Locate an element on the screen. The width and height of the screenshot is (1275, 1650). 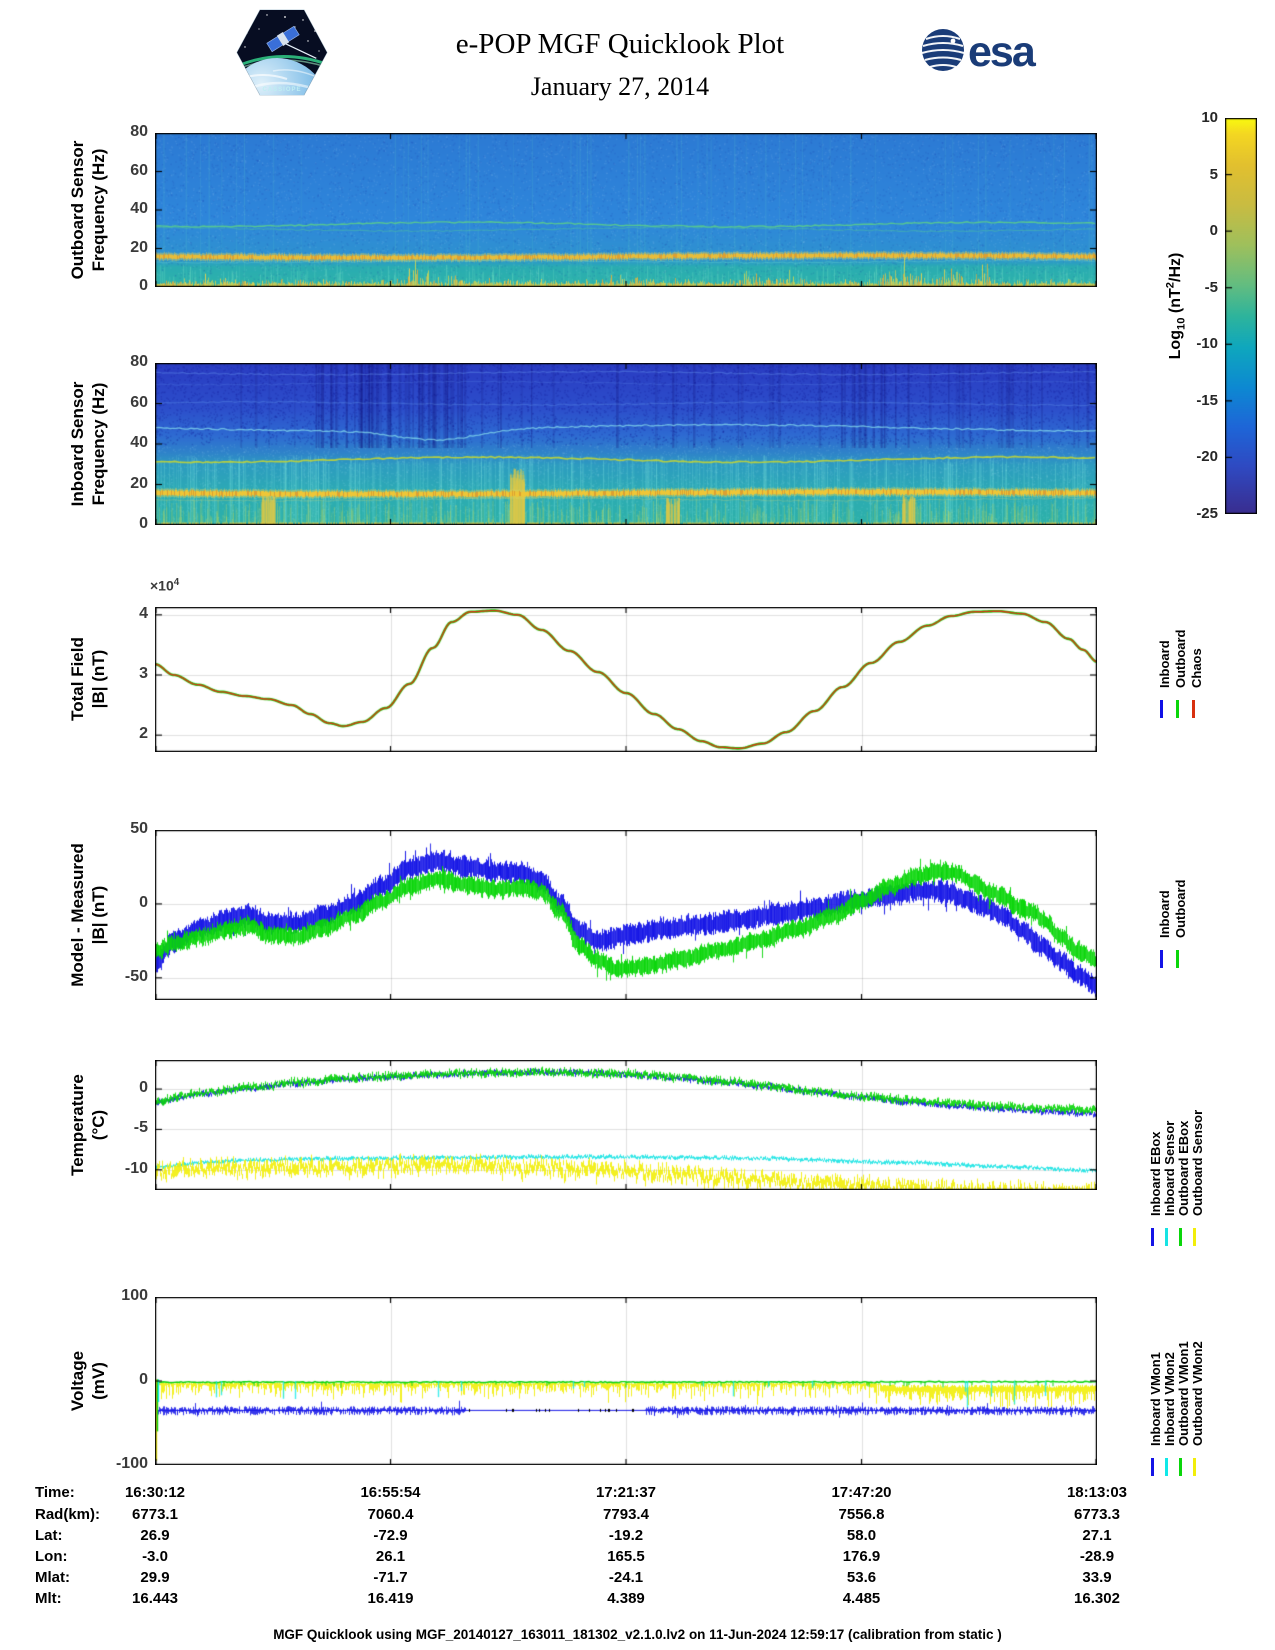
ephemeris-value: 53.6 is located at coordinates (861, 1577).